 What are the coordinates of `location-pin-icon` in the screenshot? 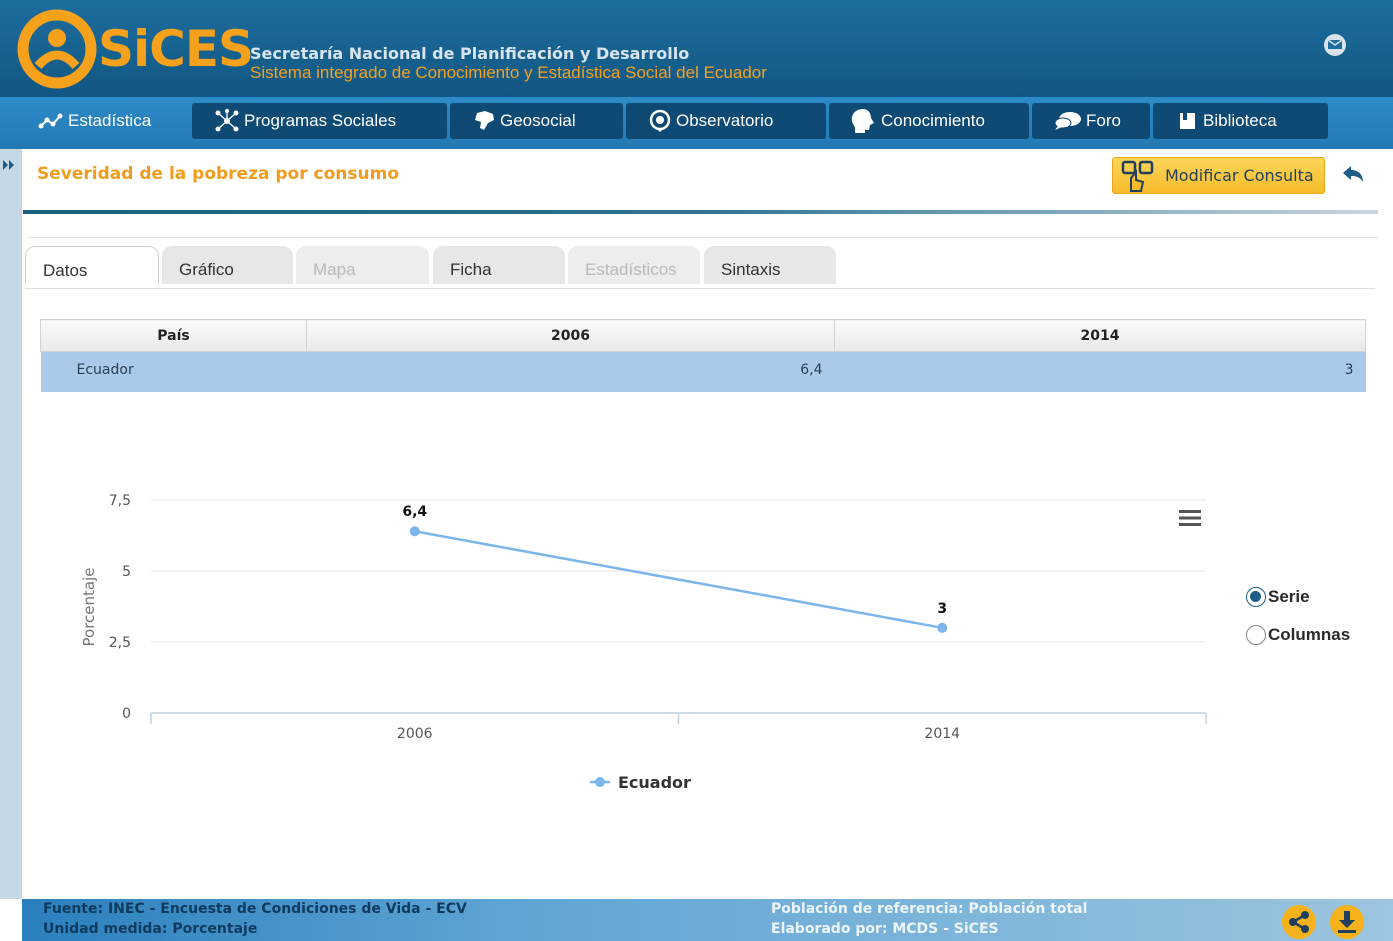 It's located at (660, 120).